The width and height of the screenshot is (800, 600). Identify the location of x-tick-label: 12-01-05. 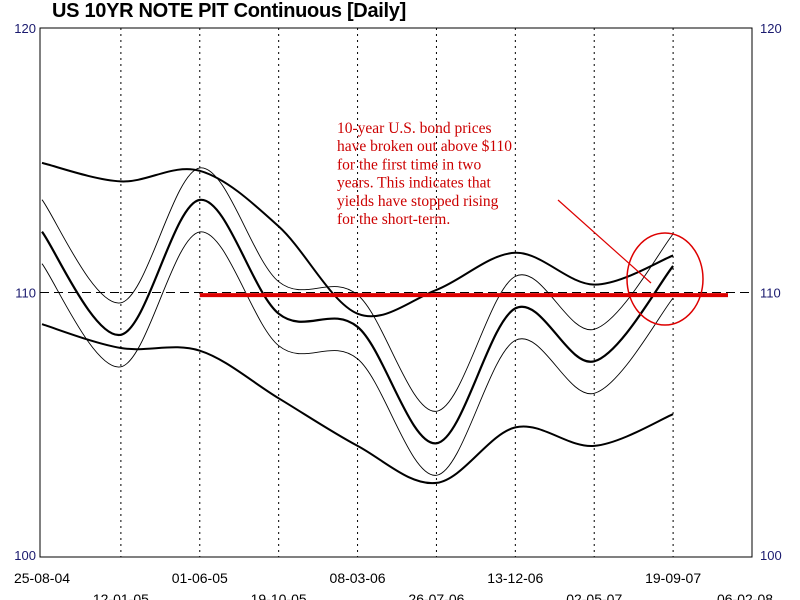
(121, 595).